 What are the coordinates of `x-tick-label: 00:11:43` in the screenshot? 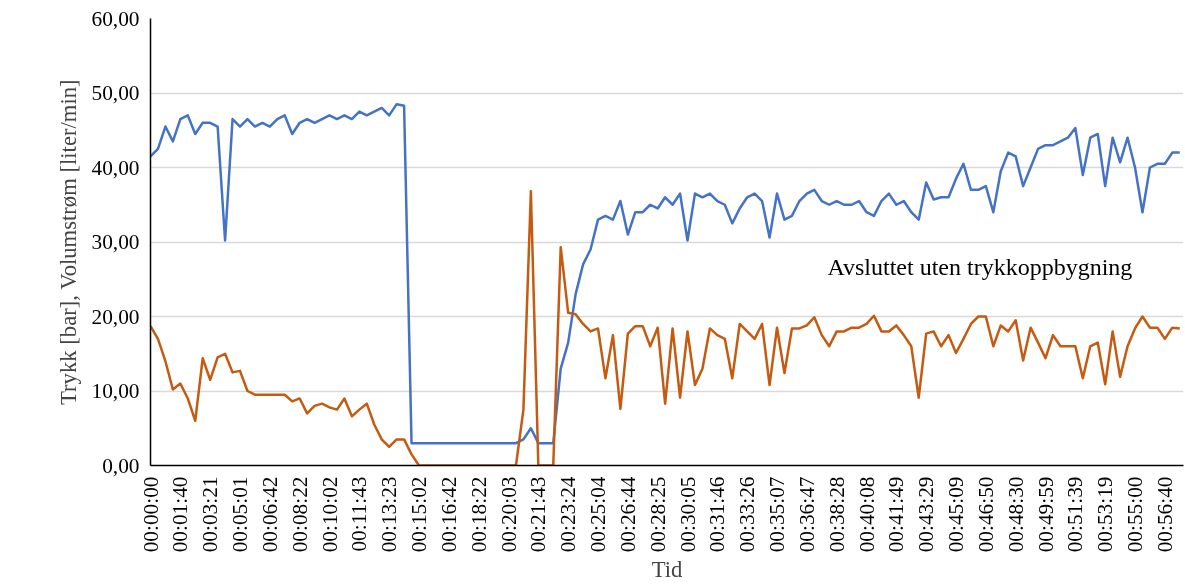 It's located at (359, 514).